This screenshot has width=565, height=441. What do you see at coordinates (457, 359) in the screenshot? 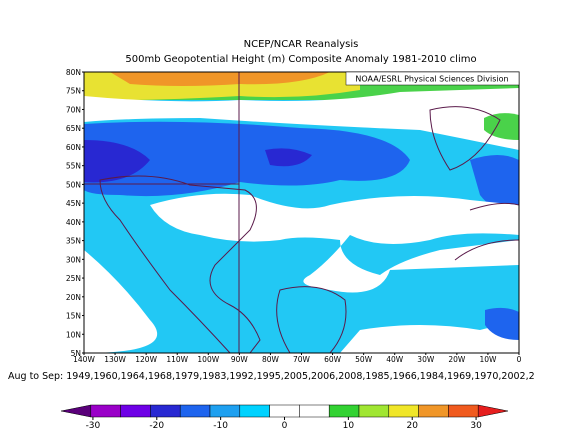
I see `lon-label: 20W` at bounding box center [457, 359].